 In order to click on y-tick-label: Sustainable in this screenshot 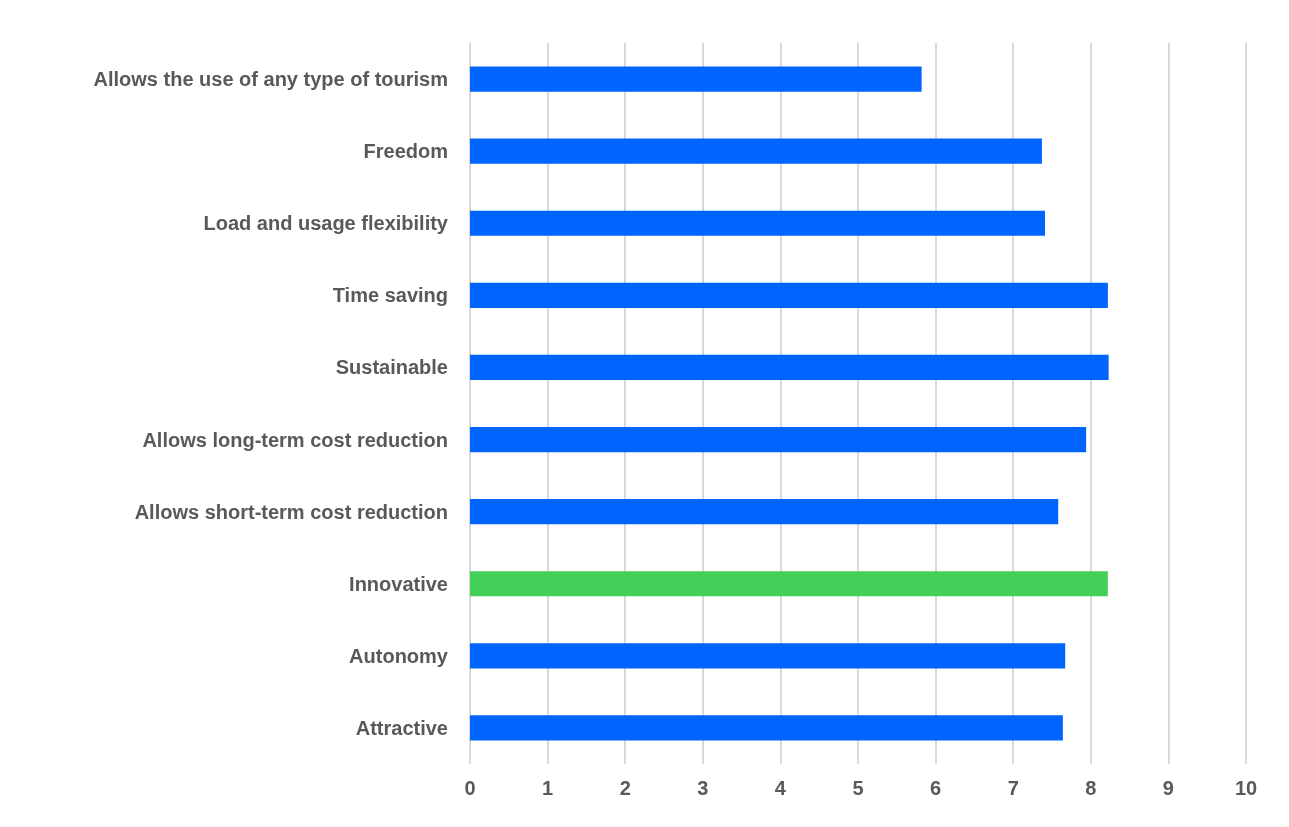, I will do `click(391, 367)`.